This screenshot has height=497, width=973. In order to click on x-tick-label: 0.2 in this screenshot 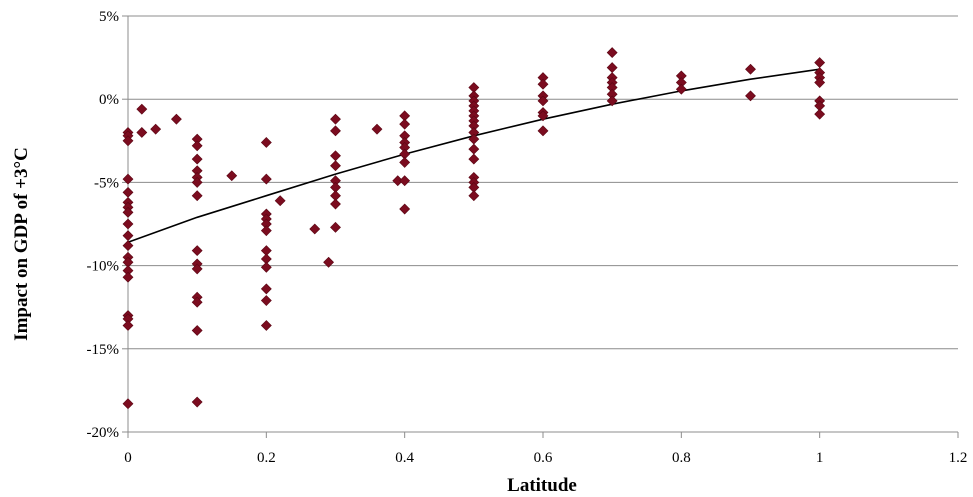, I will do `click(266, 458)`.